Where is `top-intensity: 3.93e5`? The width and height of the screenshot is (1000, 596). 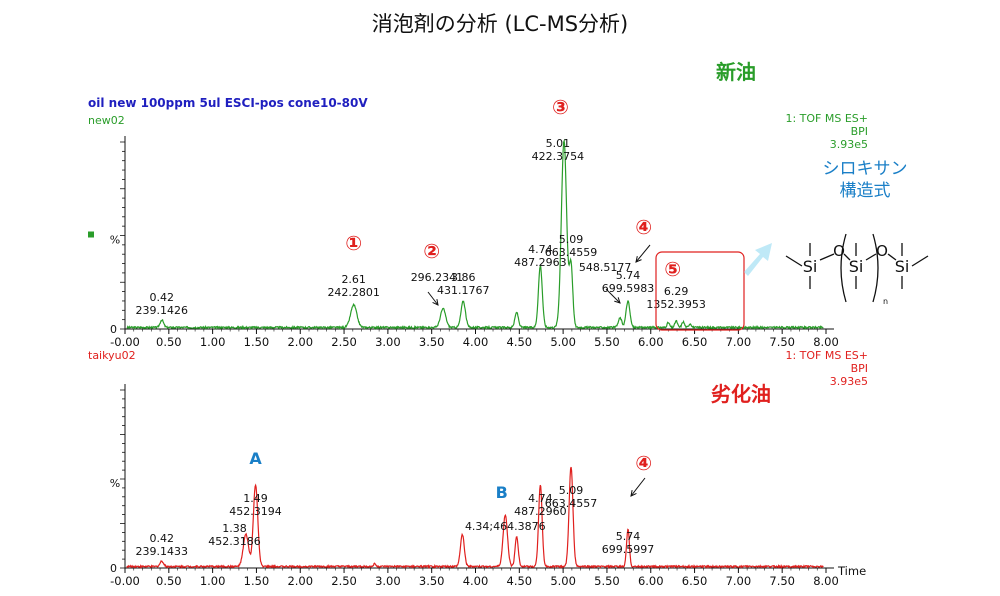
top-intensity: 3.93e5 is located at coordinates (848, 144).